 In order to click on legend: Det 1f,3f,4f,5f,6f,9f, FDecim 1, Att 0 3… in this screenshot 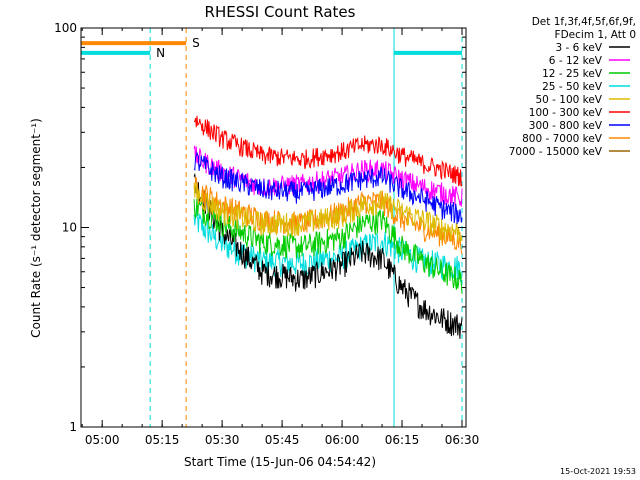, I will do `click(572, 87)`.